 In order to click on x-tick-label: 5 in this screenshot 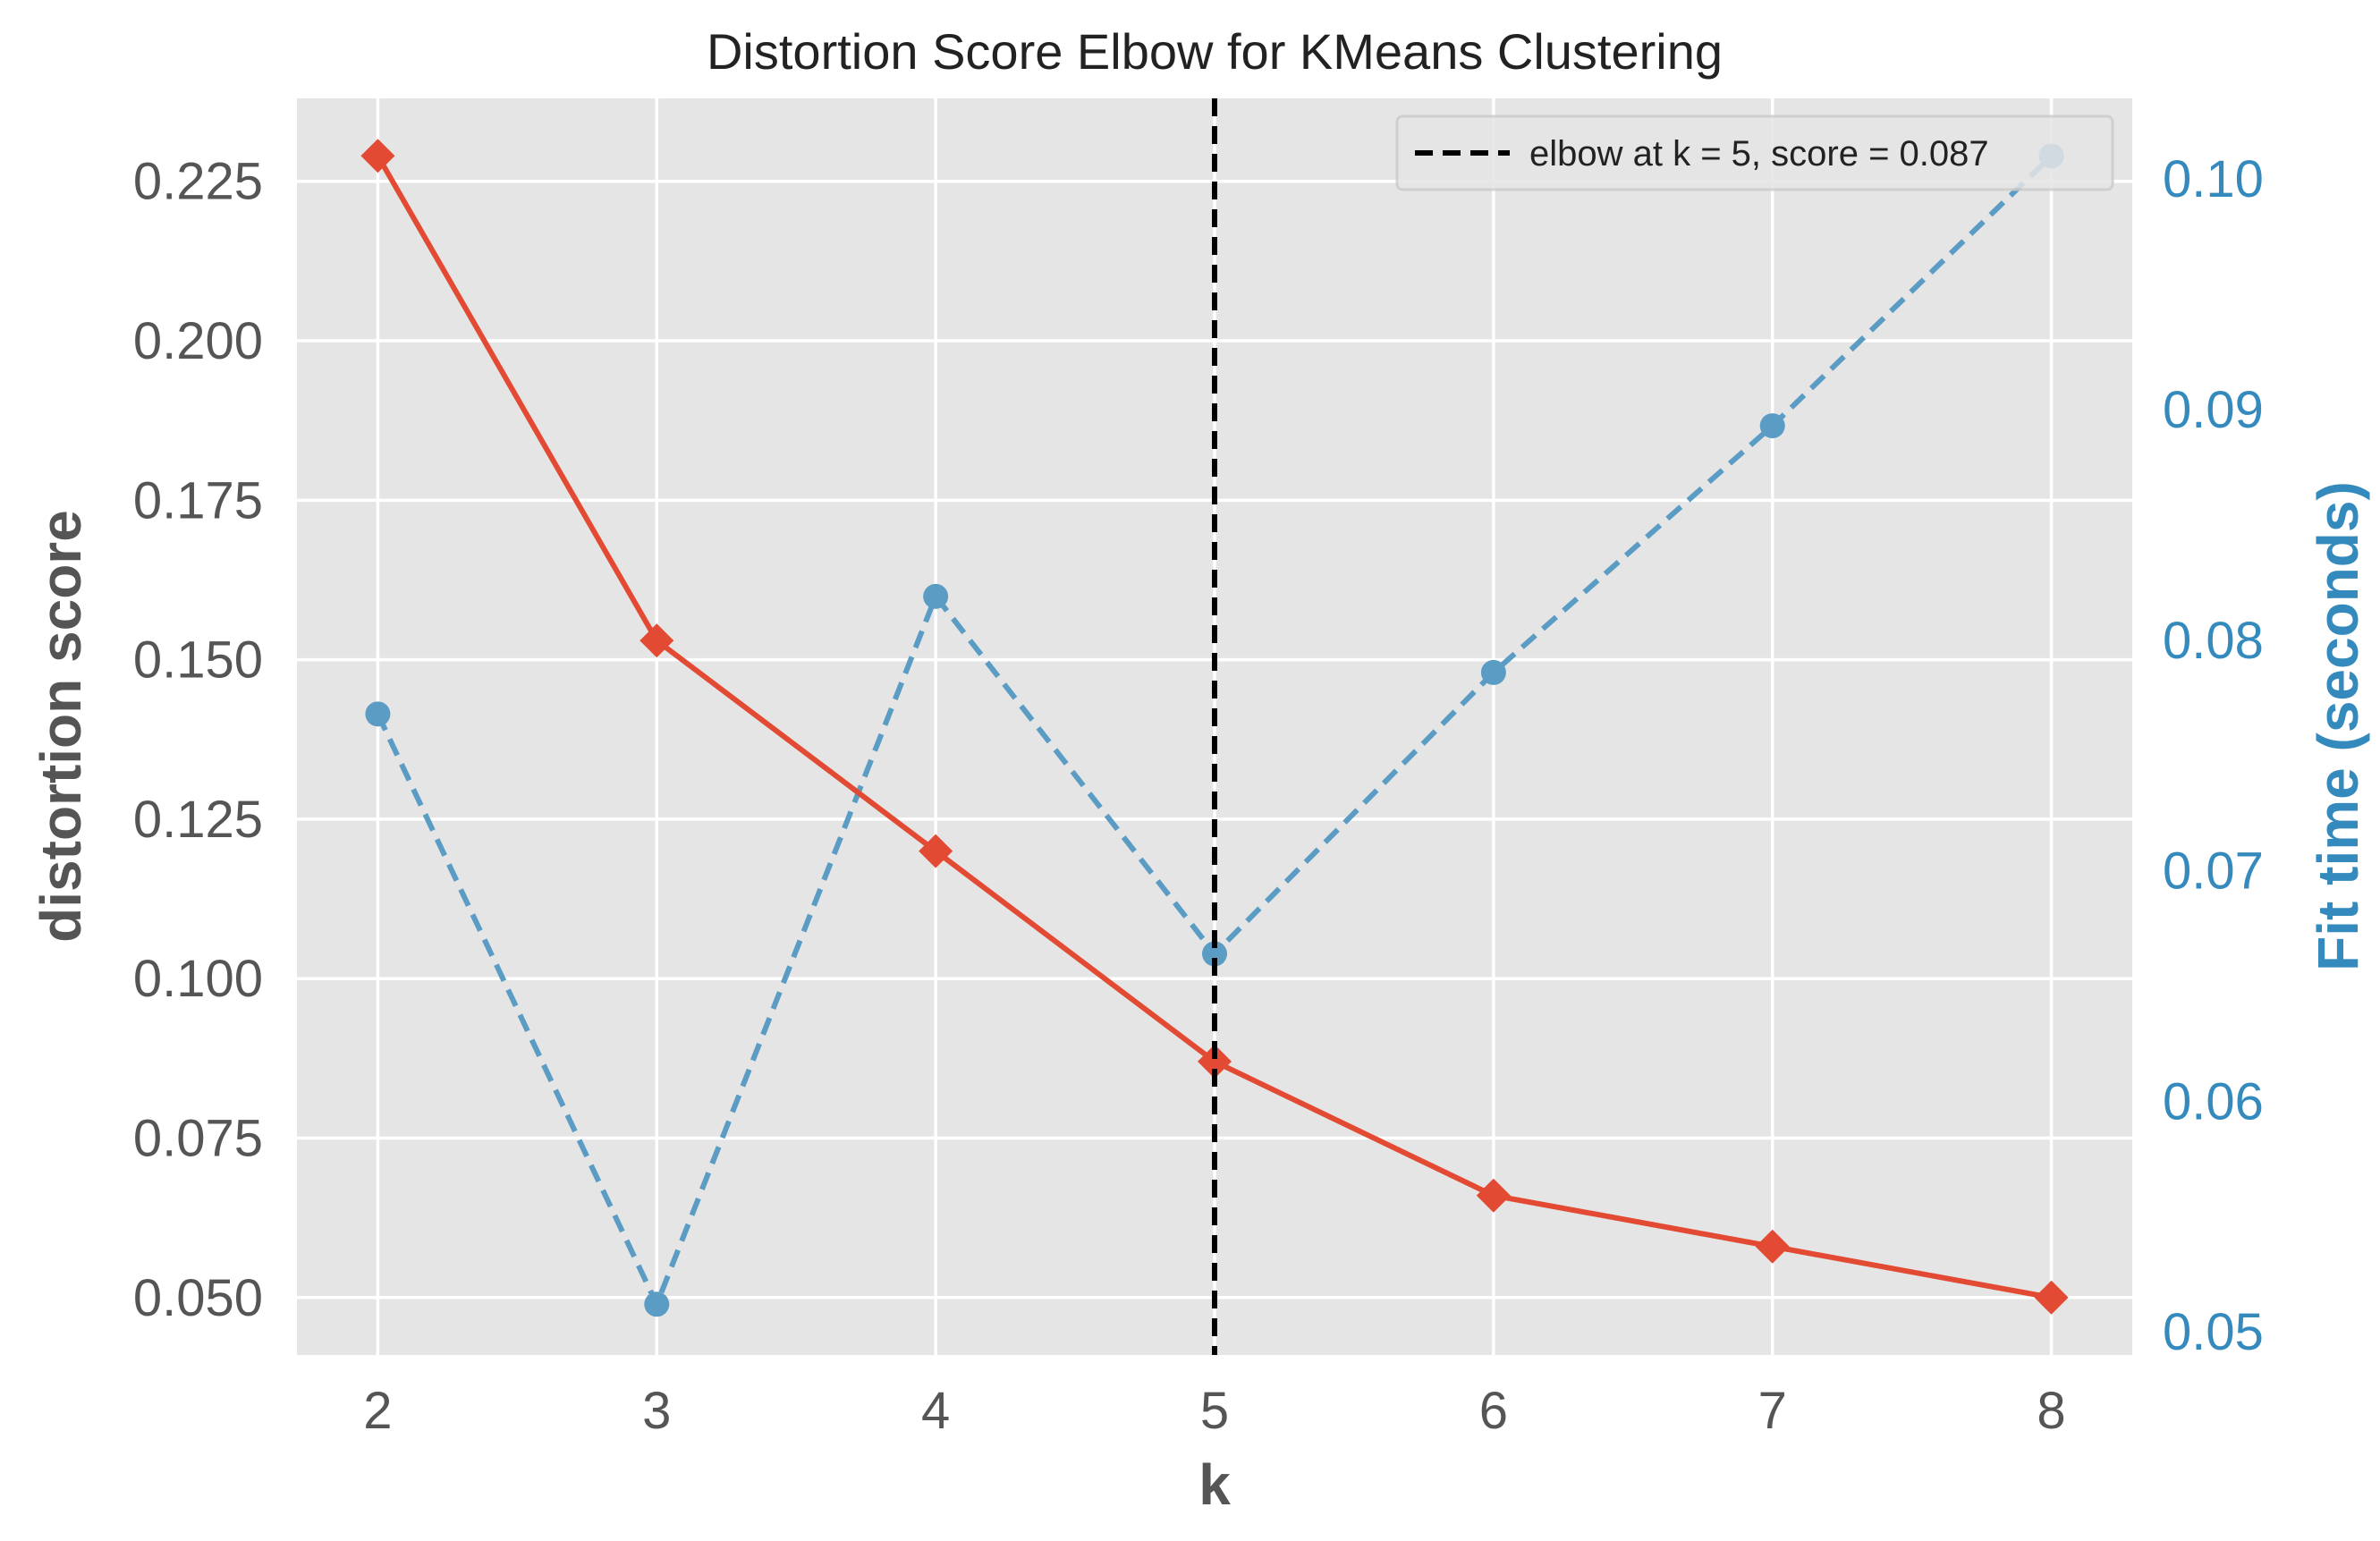, I will do `click(1214, 1411)`.